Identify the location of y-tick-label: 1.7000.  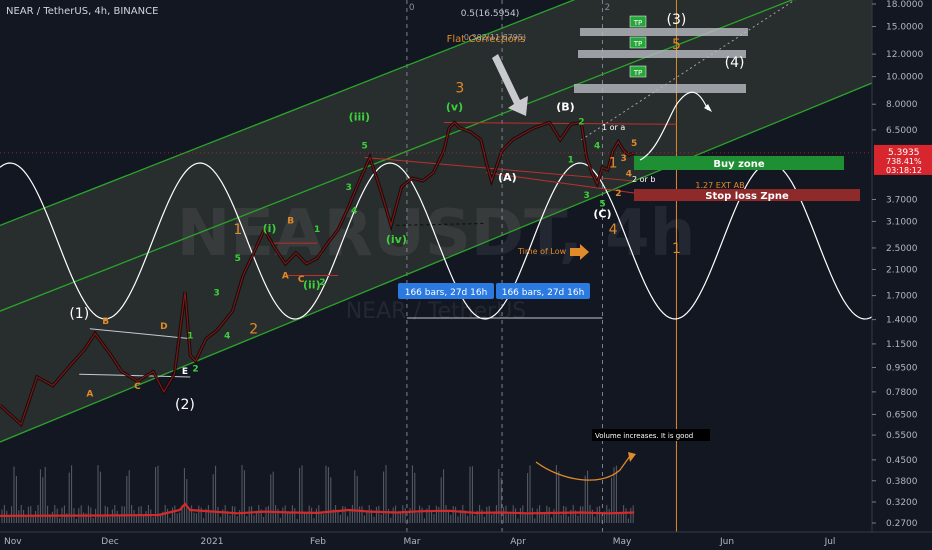
(902, 297).